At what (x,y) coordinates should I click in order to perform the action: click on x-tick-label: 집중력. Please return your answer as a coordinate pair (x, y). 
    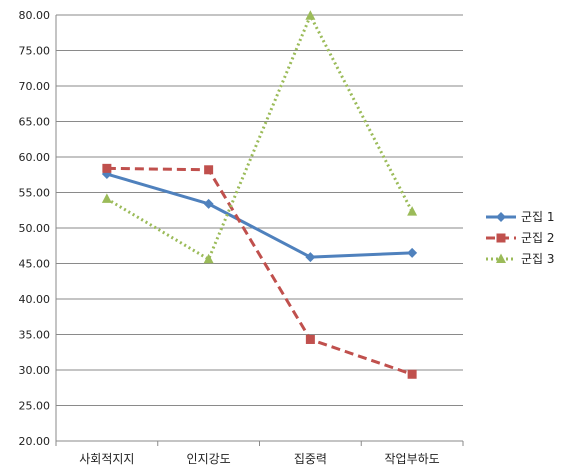
    Looking at the image, I should click on (310, 459).